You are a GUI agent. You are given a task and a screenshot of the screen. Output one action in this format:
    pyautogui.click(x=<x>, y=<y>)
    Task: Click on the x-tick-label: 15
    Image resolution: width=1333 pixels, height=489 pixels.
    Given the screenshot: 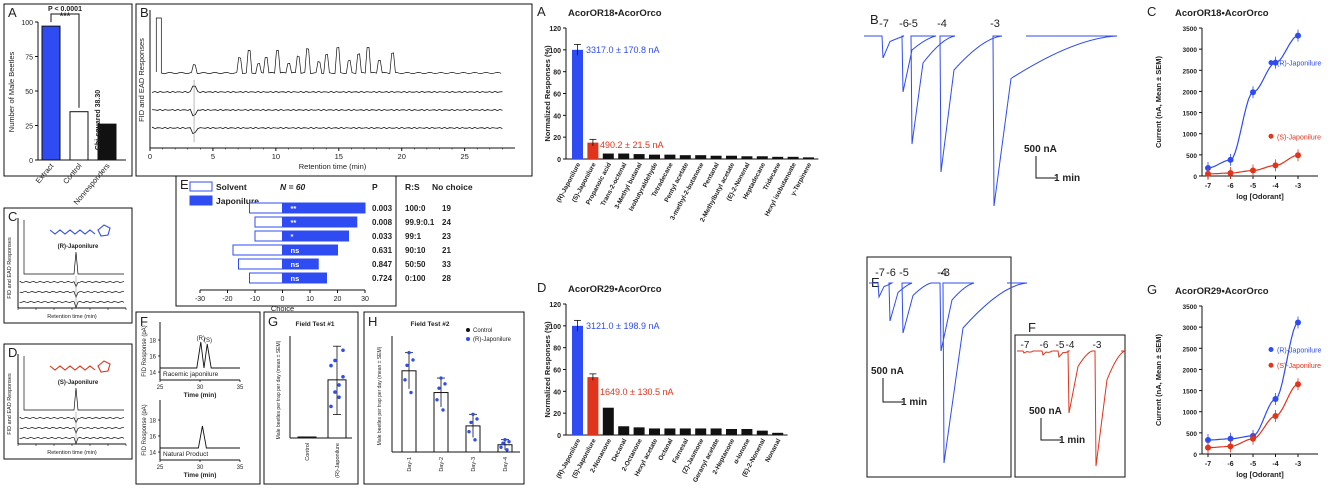 What is the action you would take?
    pyautogui.click(x=339, y=156)
    